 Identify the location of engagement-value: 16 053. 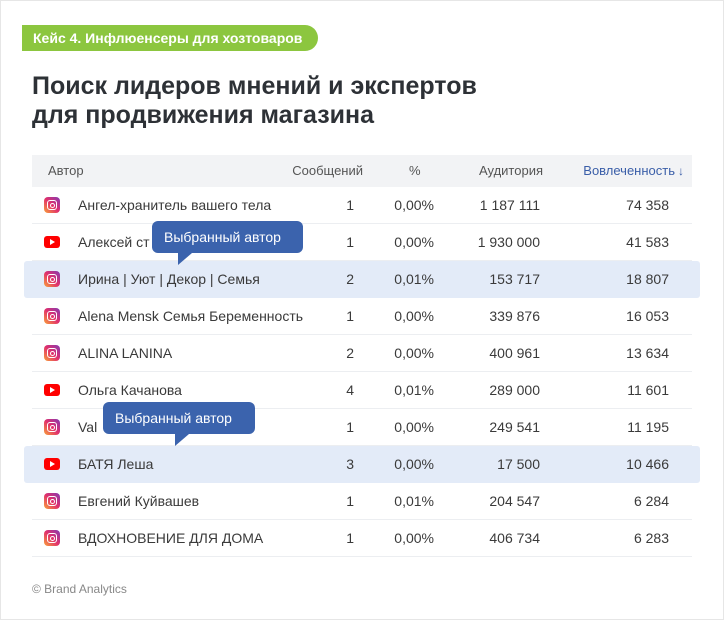
(647, 316).